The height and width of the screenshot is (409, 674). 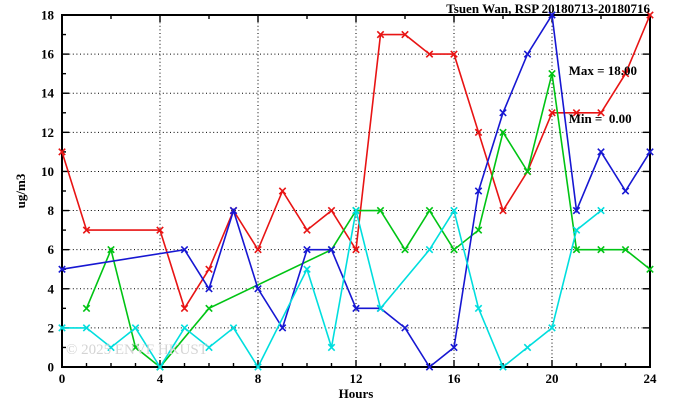 I want to click on minmax-legend: Max = 18.00 Min = 0.00, so click(x=603, y=95).